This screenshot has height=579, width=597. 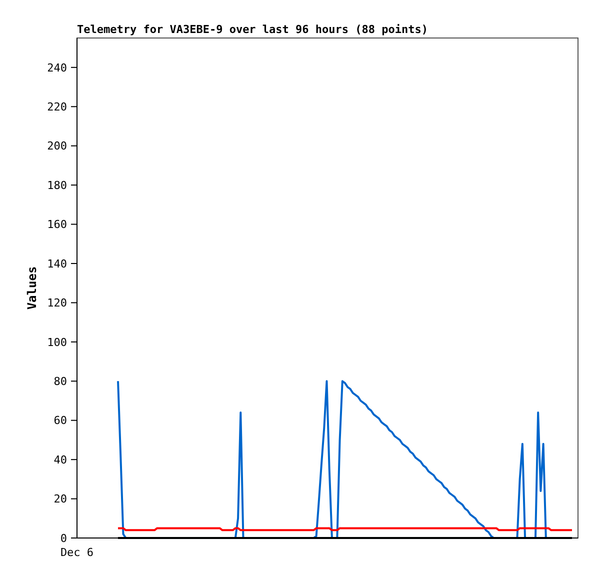 What do you see at coordinates (57, 146) in the screenshot?
I see `y-tick-label: 200` at bounding box center [57, 146].